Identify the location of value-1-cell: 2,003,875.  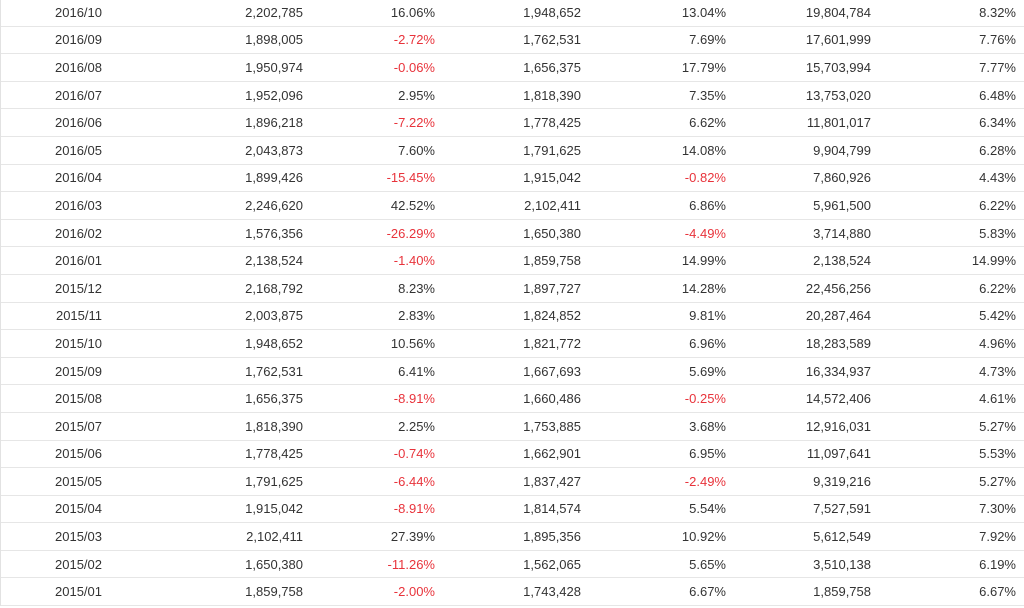
(274, 316).